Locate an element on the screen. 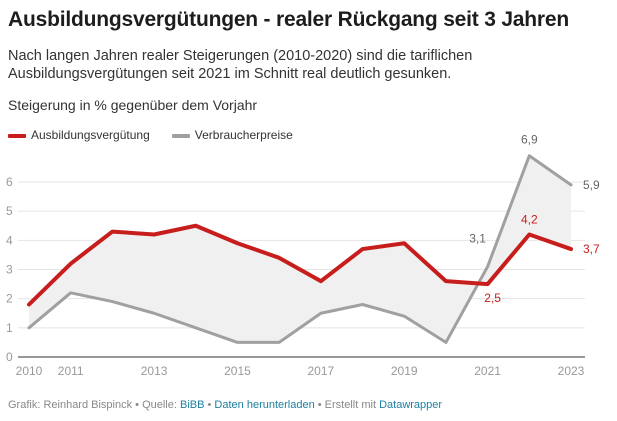 The height and width of the screenshot is (421, 617). x-tick-label: 2011 is located at coordinates (71, 371).